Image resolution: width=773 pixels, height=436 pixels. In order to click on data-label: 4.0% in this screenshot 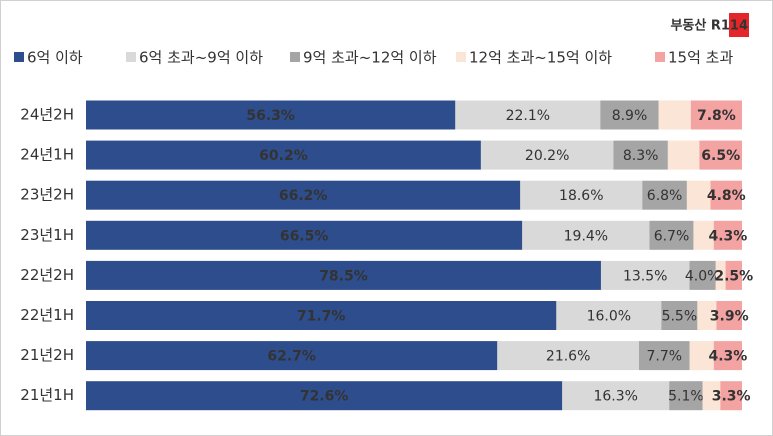, I will do `click(703, 276)`.